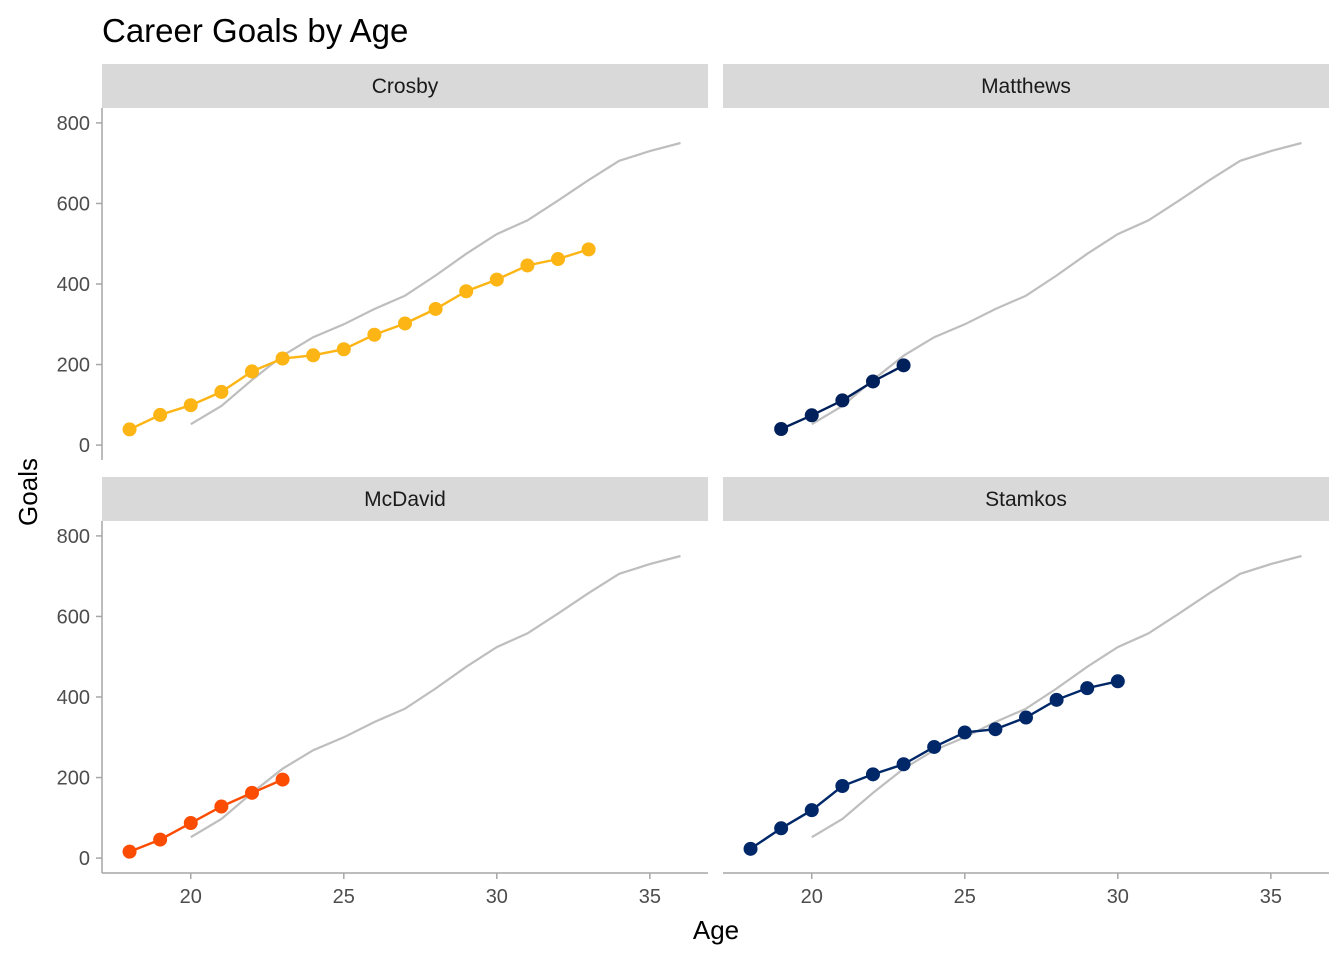 The width and height of the screenshot is (1344, 960). I want to click on x-axis-title: Age, so click(716, 930).